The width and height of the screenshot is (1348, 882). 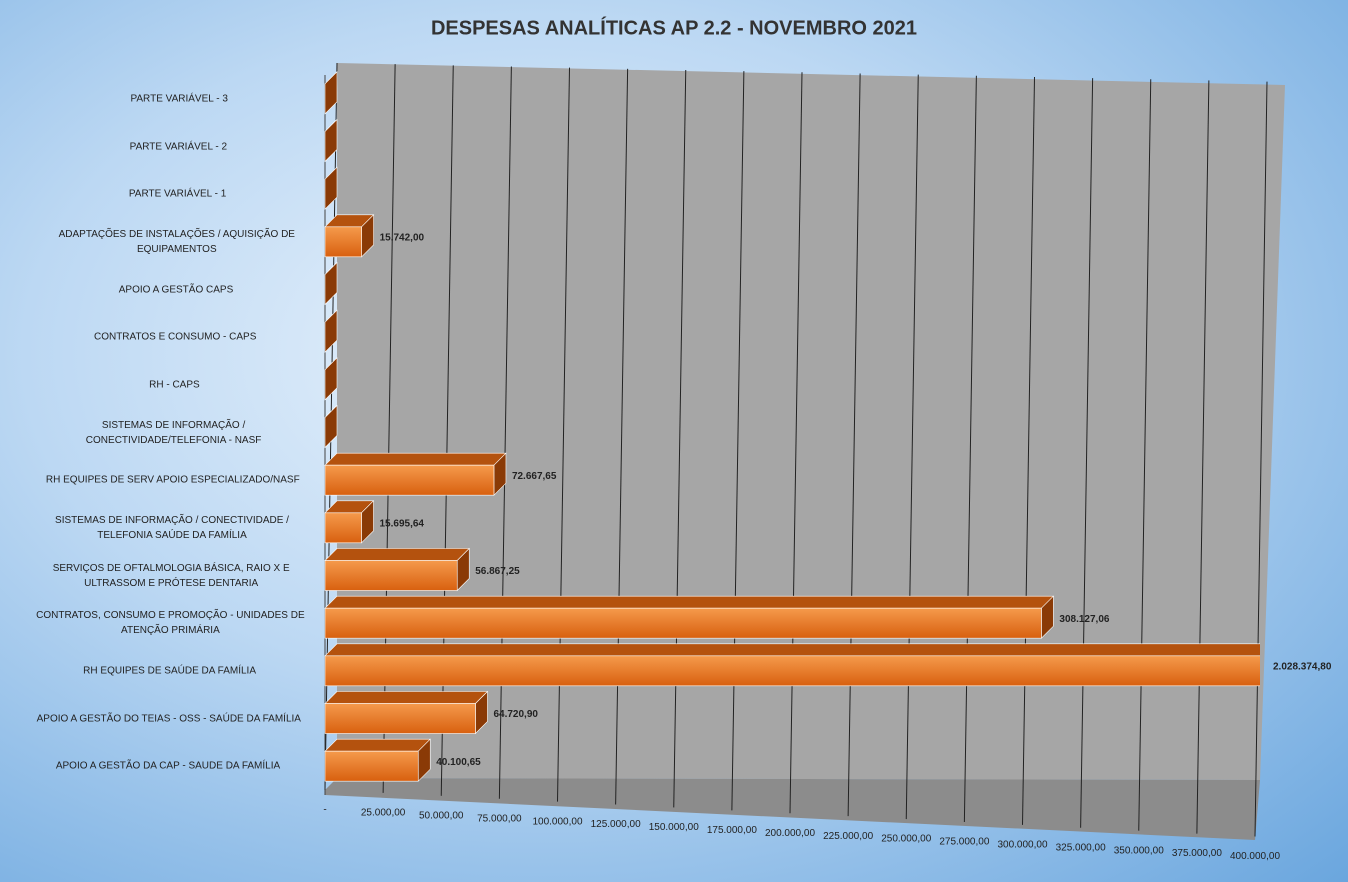 What do you see at coordinates (178, 146) in the screenshot?
I see `y-tick-label: PARTE VARIÁVEL - 2` at bounding box center [178, 146].